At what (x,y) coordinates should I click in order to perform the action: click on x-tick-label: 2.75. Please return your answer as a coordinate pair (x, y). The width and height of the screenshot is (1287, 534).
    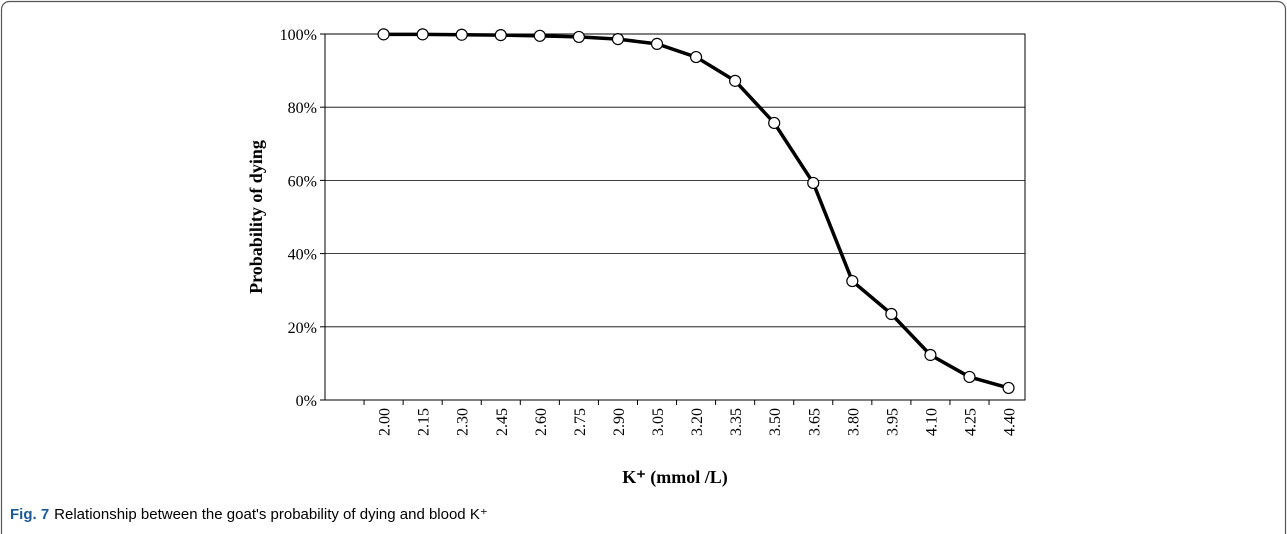
    Looking at the image, I should click on (580, 422).